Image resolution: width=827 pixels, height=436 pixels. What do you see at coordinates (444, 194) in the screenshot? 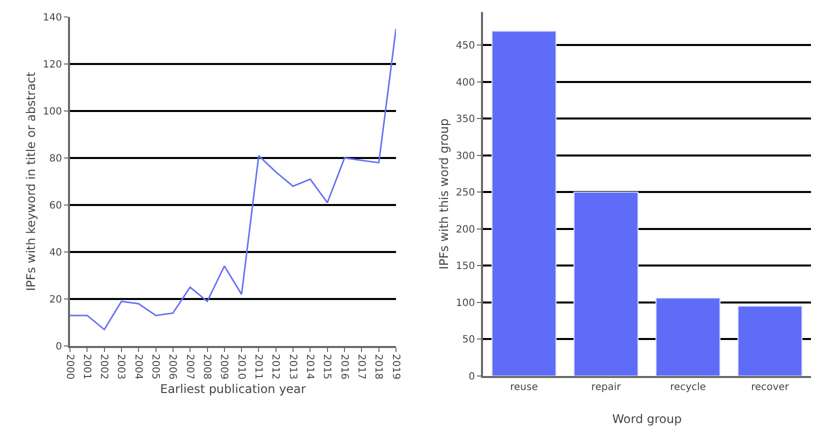
I see `y-axis-title: IPFs with this word group` at bounding box center [444, 194].